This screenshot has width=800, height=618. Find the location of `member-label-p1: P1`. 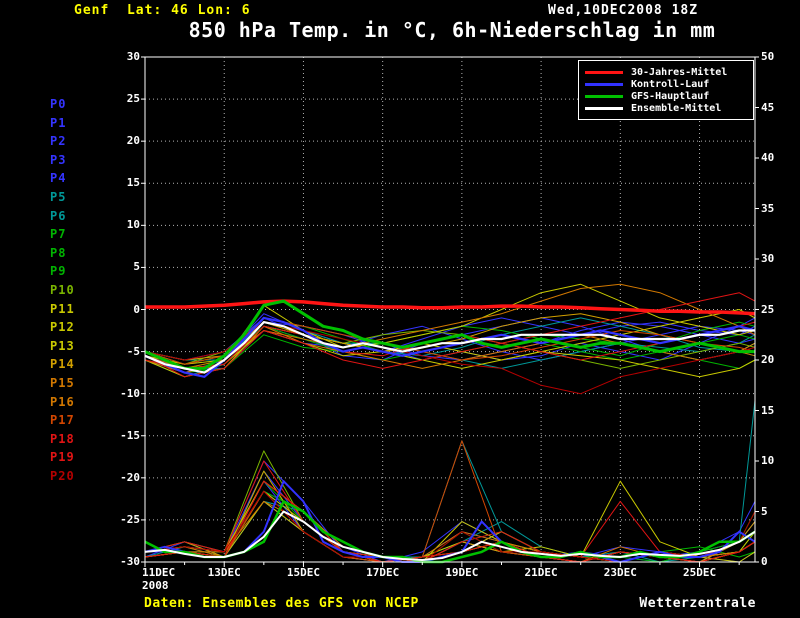

member-label-p1: P1 is located at coordinates (58, 122).